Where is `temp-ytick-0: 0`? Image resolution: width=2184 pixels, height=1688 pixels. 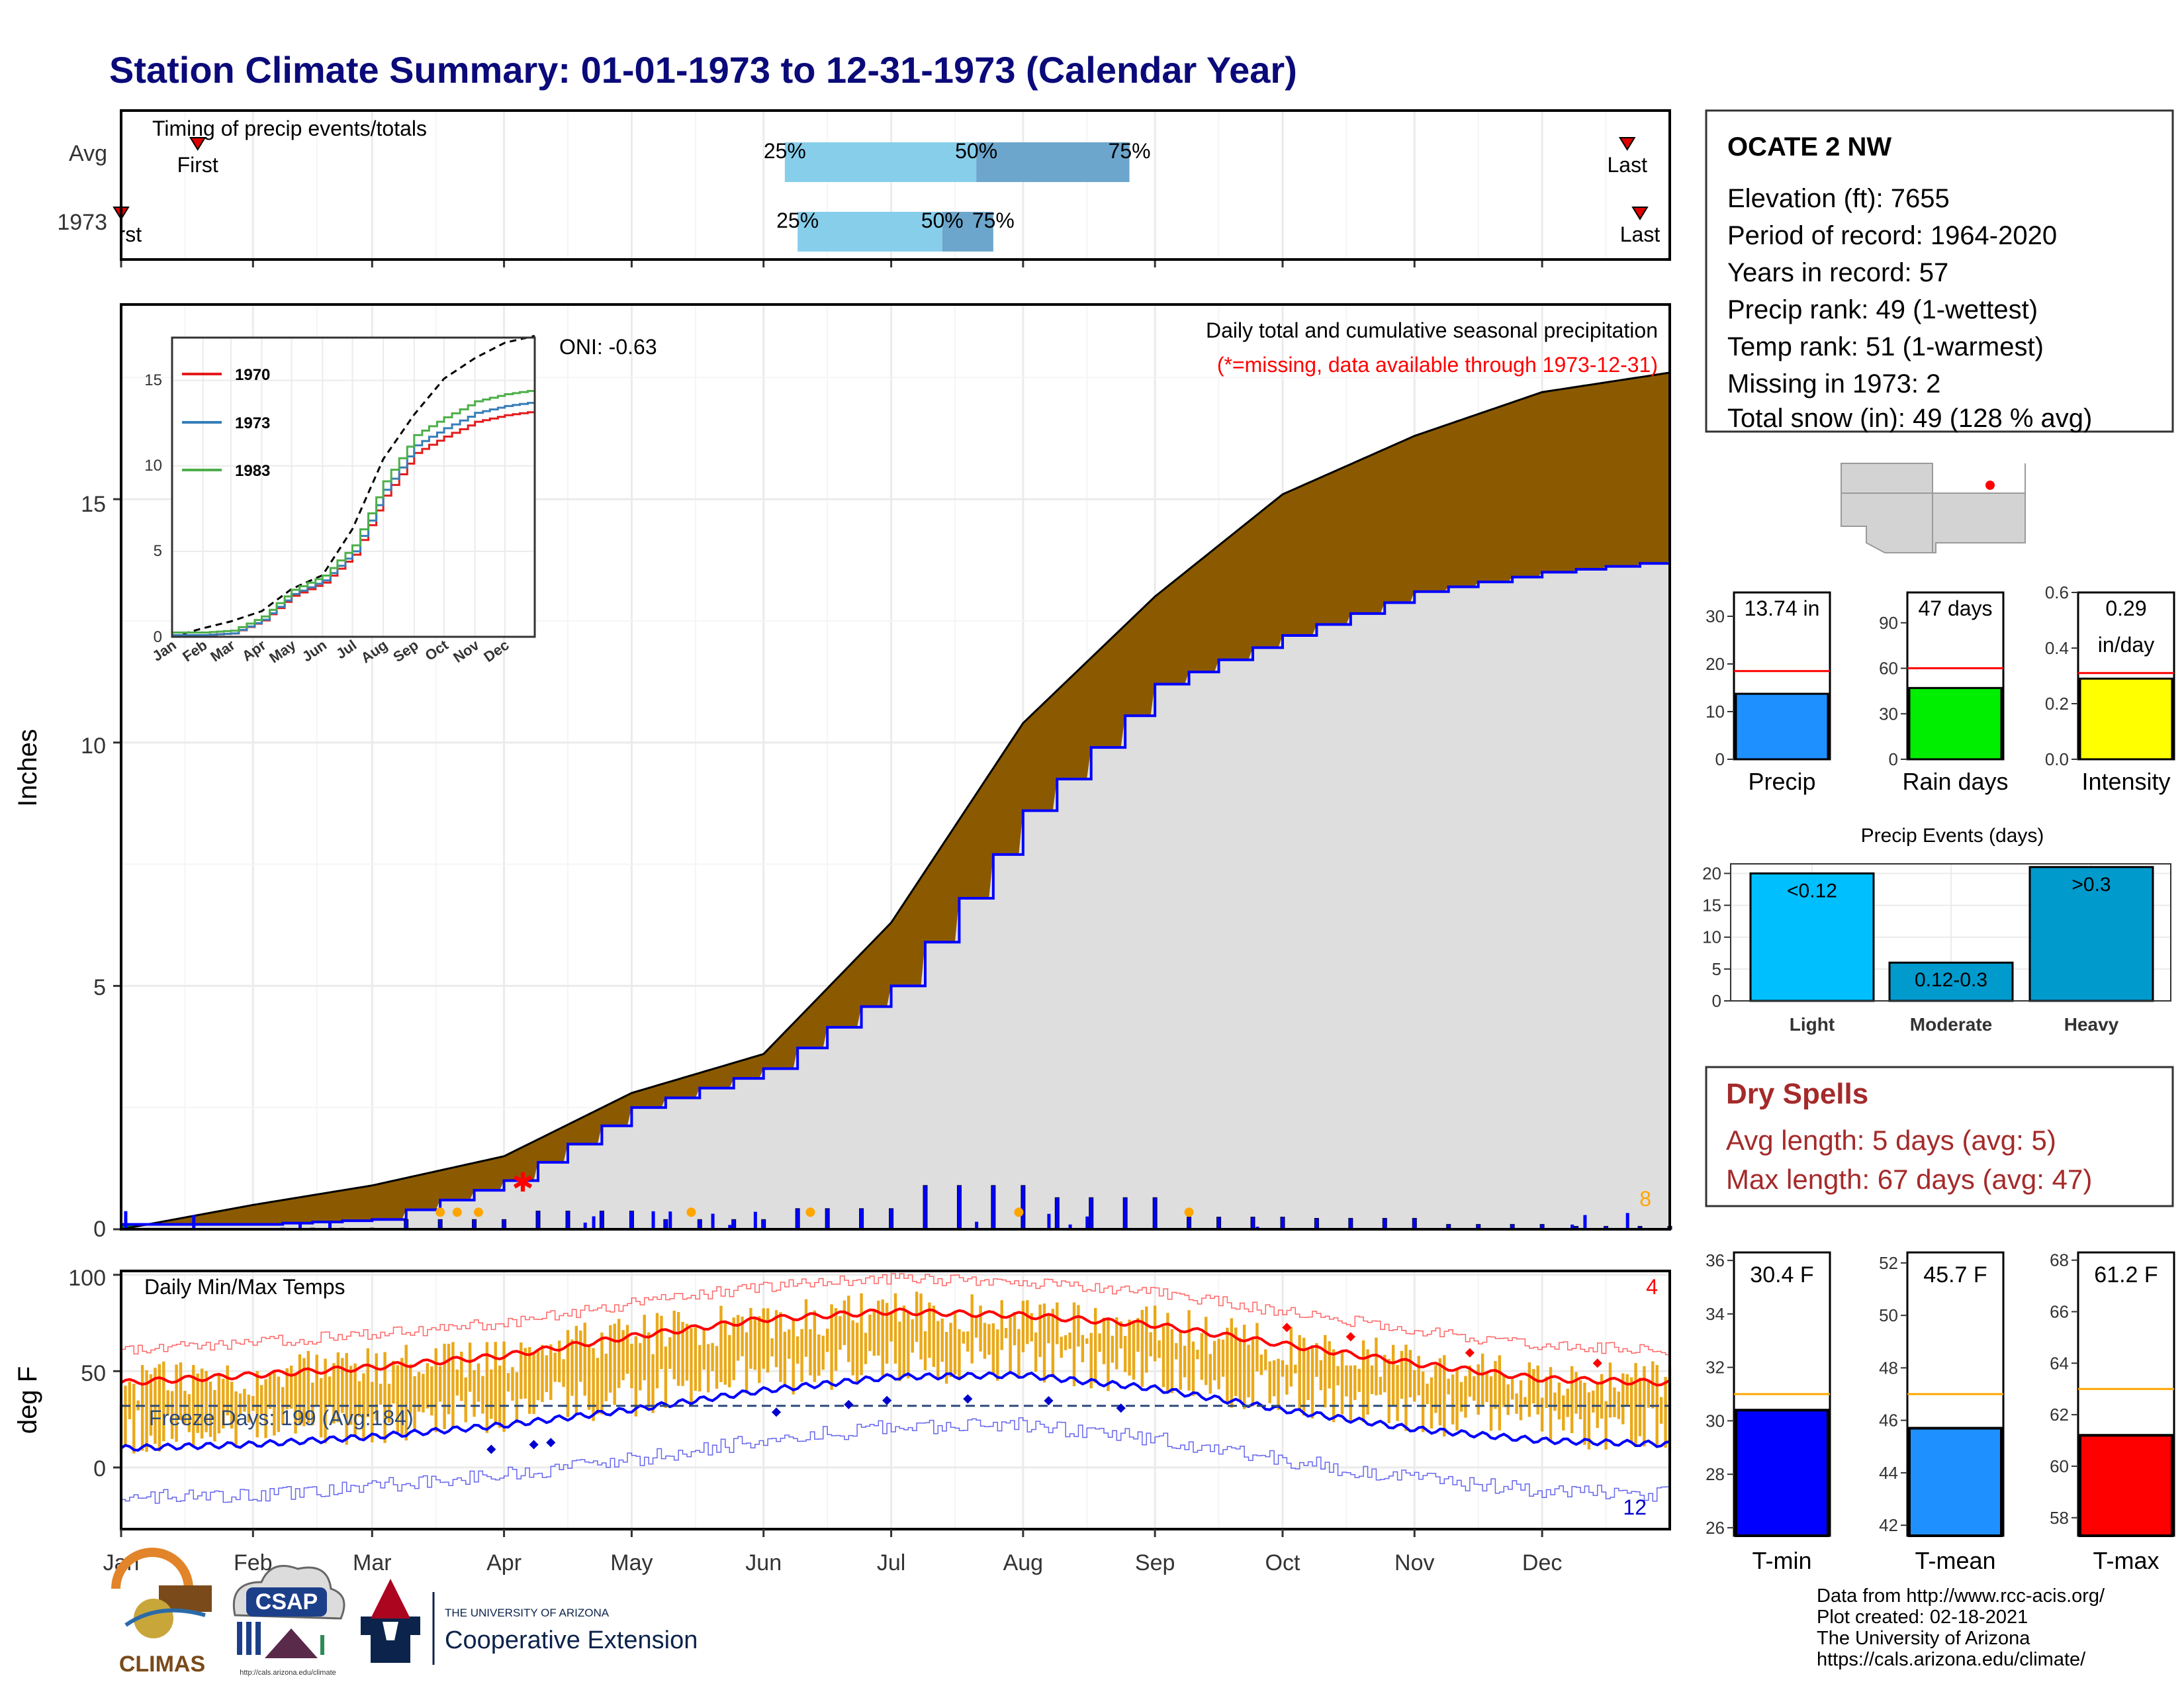
temp-ytick-0: 0 is located at coordinates (100, 1468).